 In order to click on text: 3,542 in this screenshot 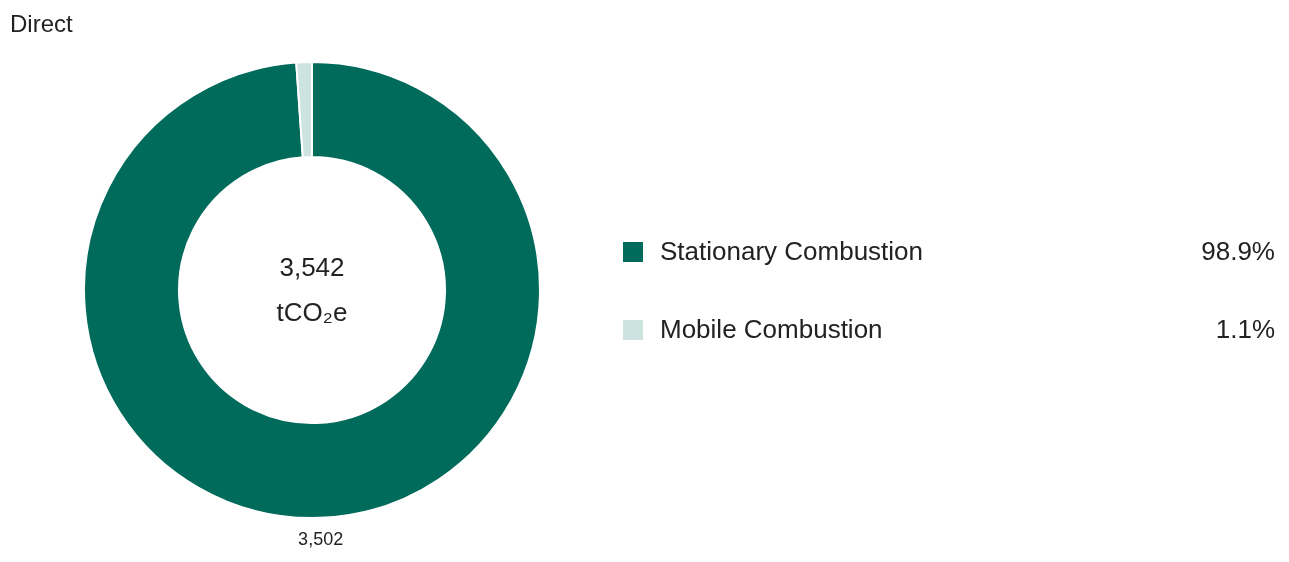, I will do `click(312, 267)`.